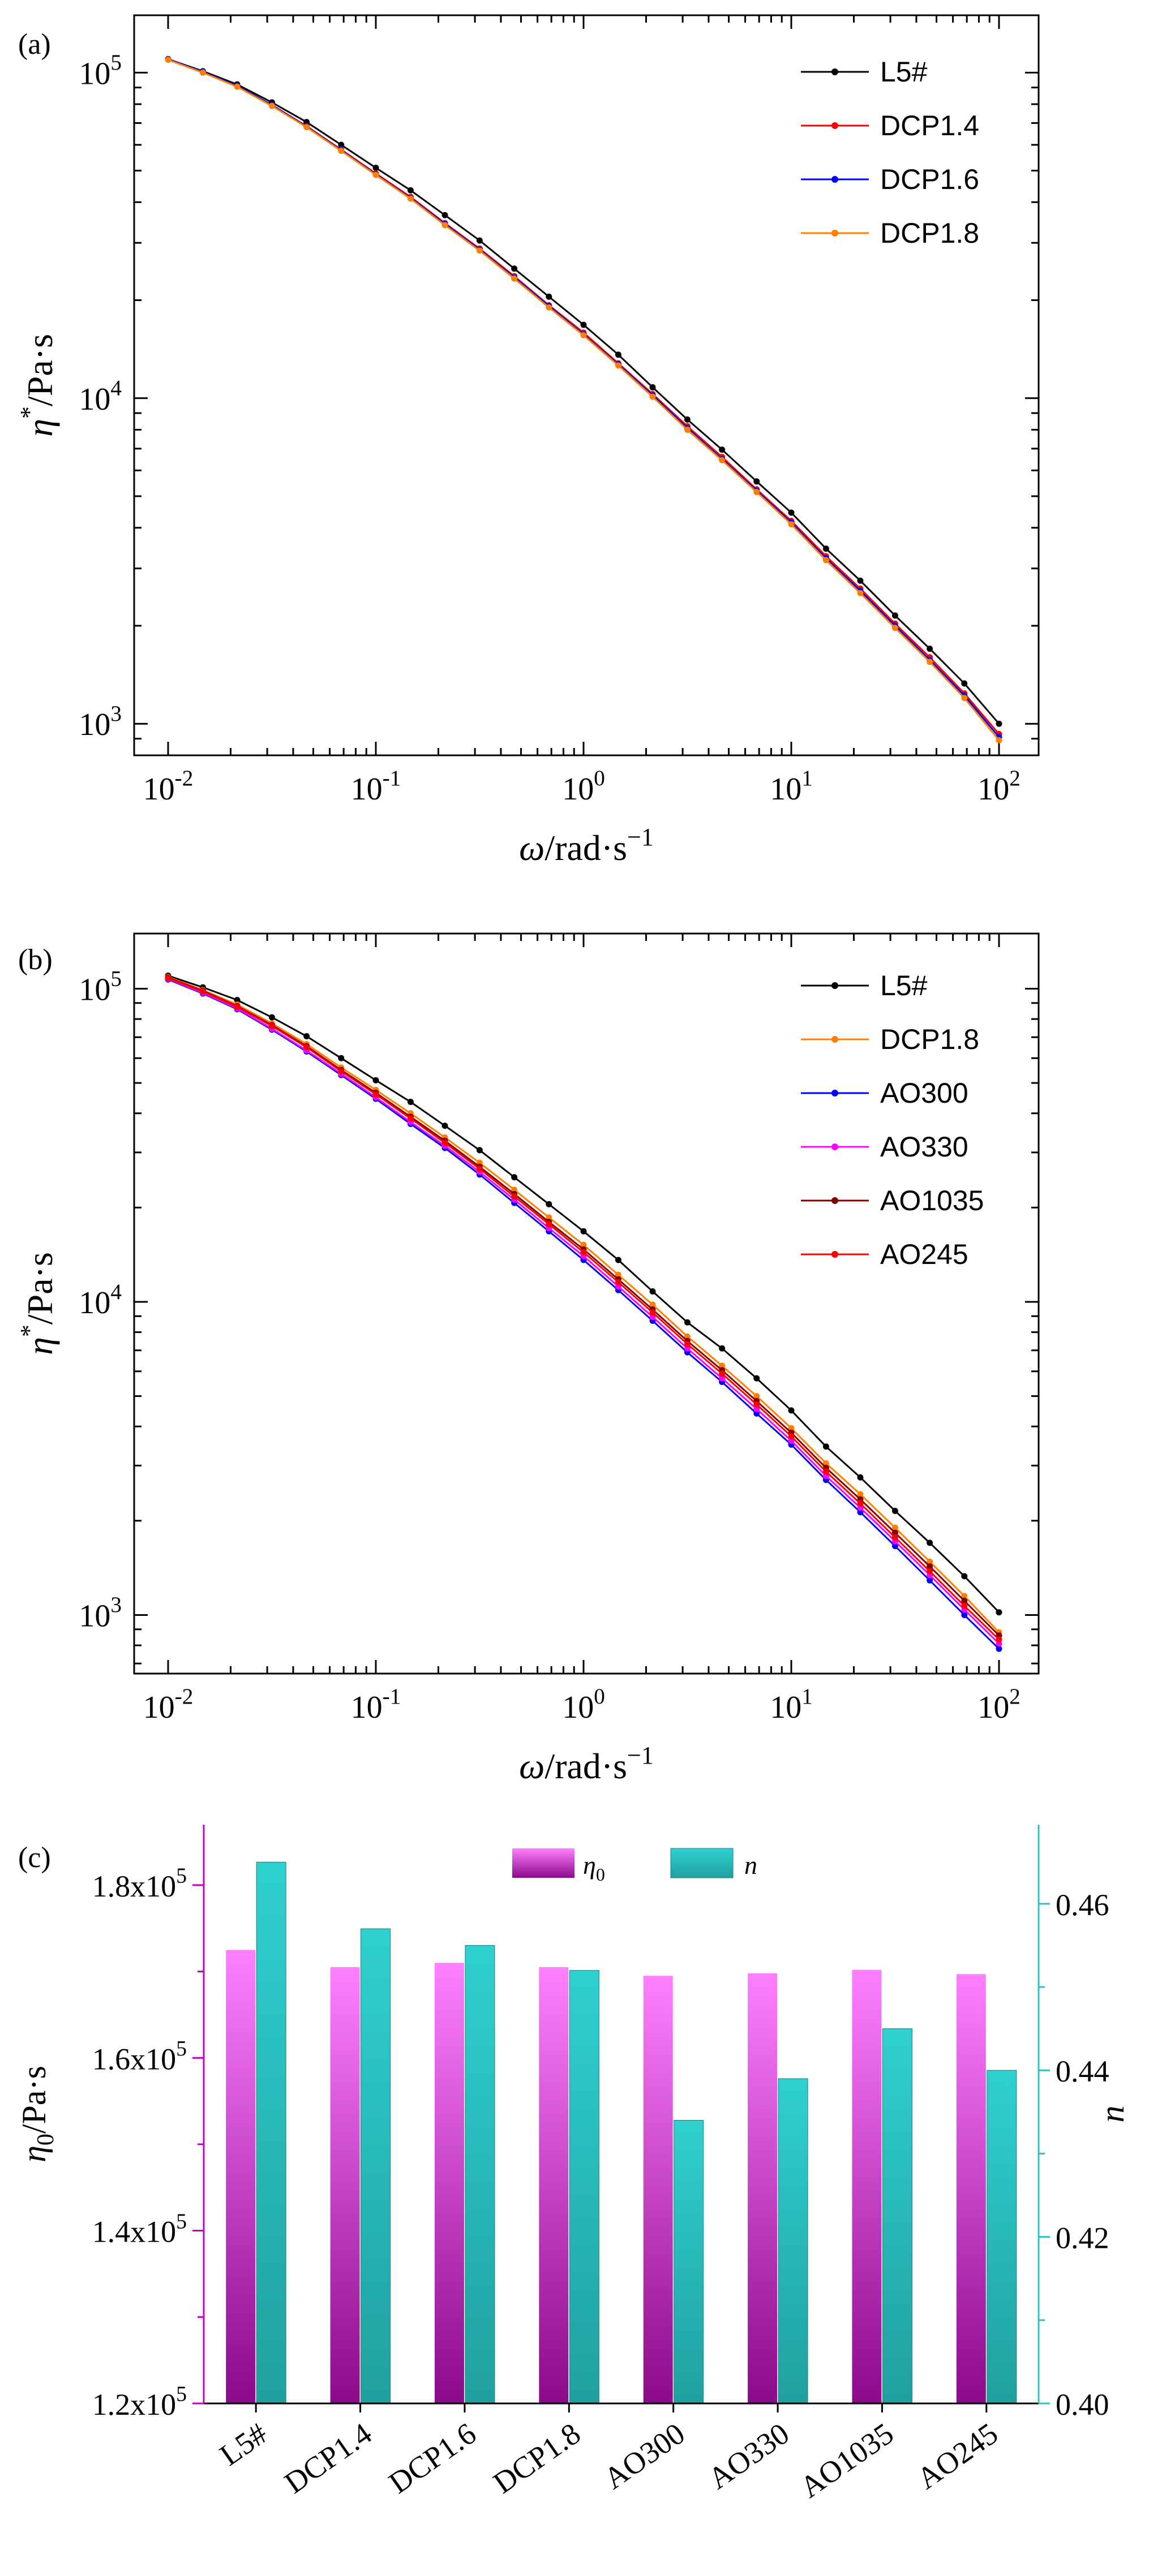  What do you see at coordinates (1083, 1905) in the screenshot?
I see `y2-tick-label: 0.46` at bounding box center [1083, 1905].